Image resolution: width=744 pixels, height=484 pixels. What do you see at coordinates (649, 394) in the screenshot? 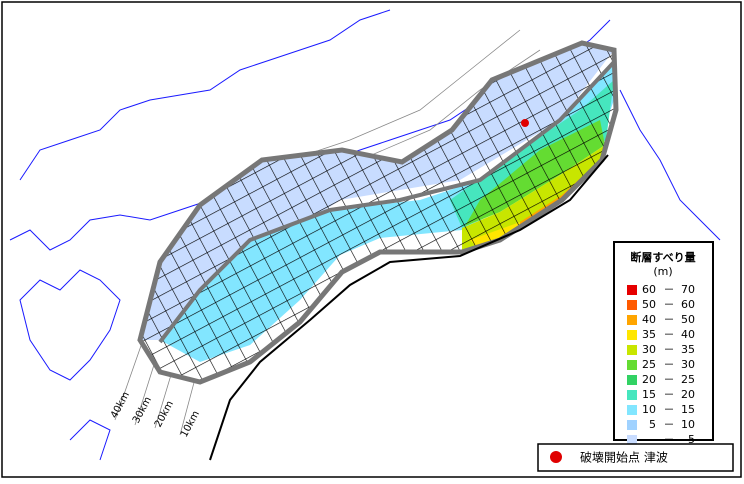
I see `legend-min: 15` at bounding box center [649, 394].